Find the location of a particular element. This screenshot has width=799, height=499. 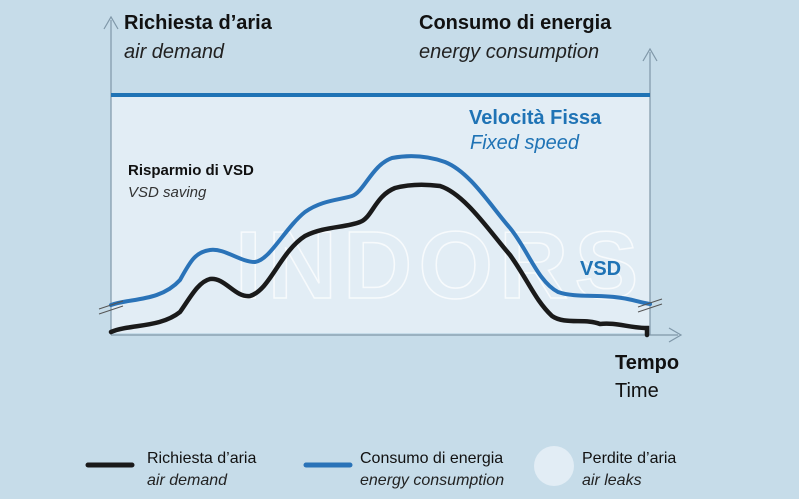

vsd-saving-label: Risparmio di VSD is located at coordinates (191, 170).